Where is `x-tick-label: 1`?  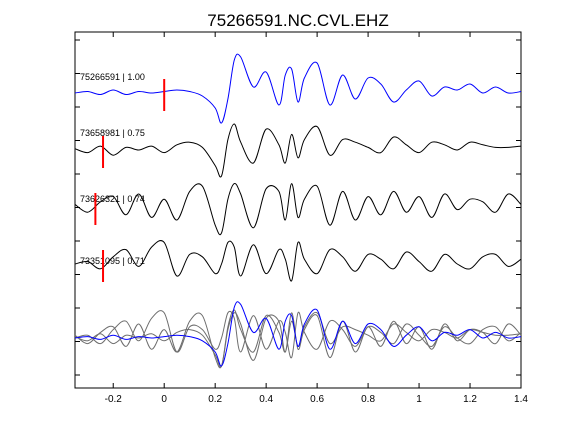 x-tick-label: 1 is located at coordinates (419, 399).